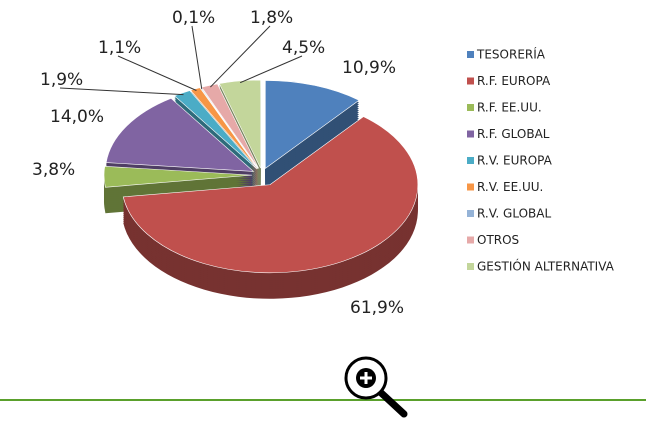  Describe the element at coordinates (53, 170) in the screenshot. I see `data-label: 3,8%` at that location.